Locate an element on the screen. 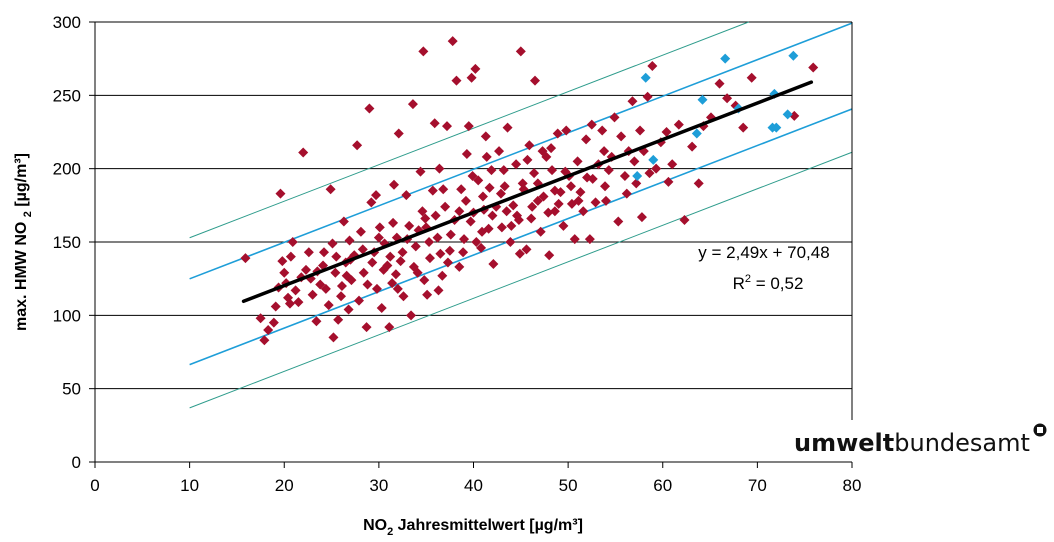 The image size is (1054, 542). logo-regular: bundesamt is located at coordinates (962, 443).